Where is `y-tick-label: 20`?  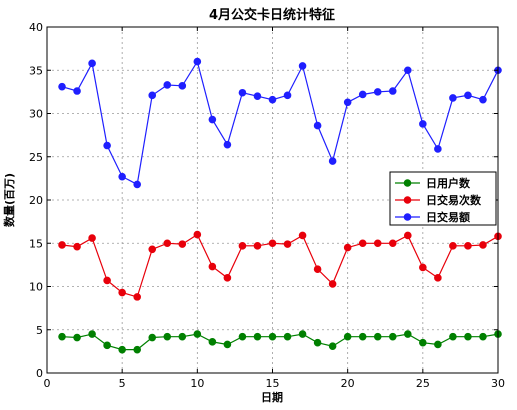 y-tick-label: 20 is located at coordinates (36, 200).